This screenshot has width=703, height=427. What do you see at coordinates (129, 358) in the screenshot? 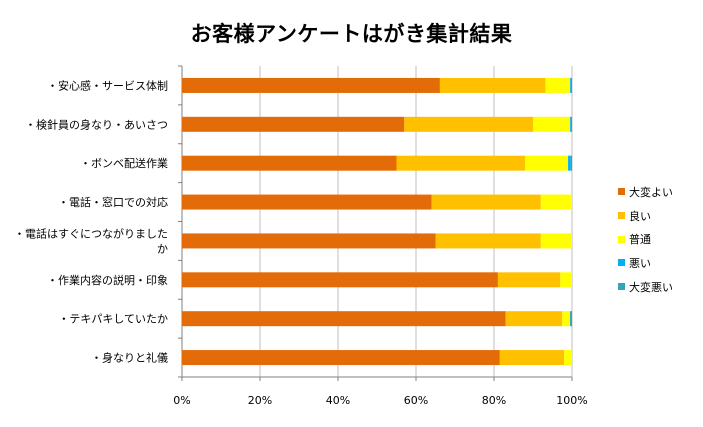
I see `category-label: ・身なりと礼儀` at bounding box center [129, 358].